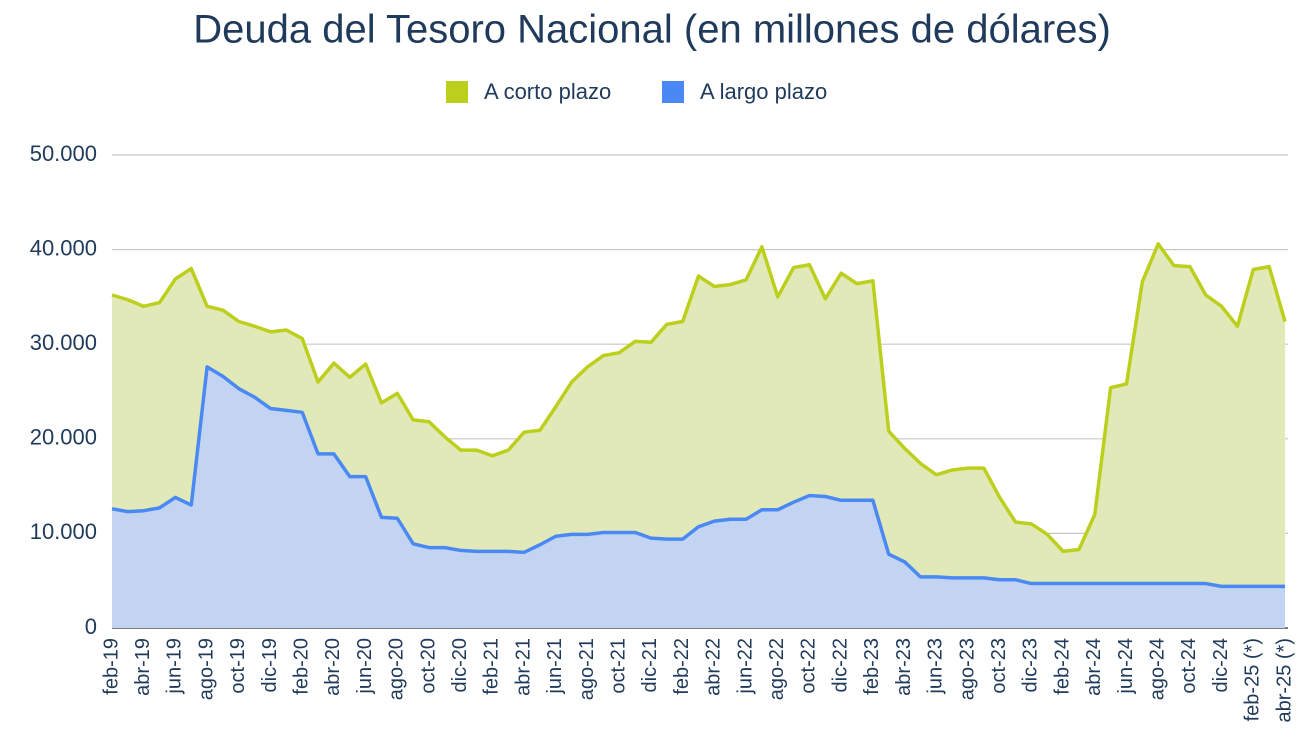 Image resolution: width=1301 pixels, height=754 pixels. Describe the element at coordinates (301, 666) in the screenshot. I see `x-tick-label: feb-20` at that location.